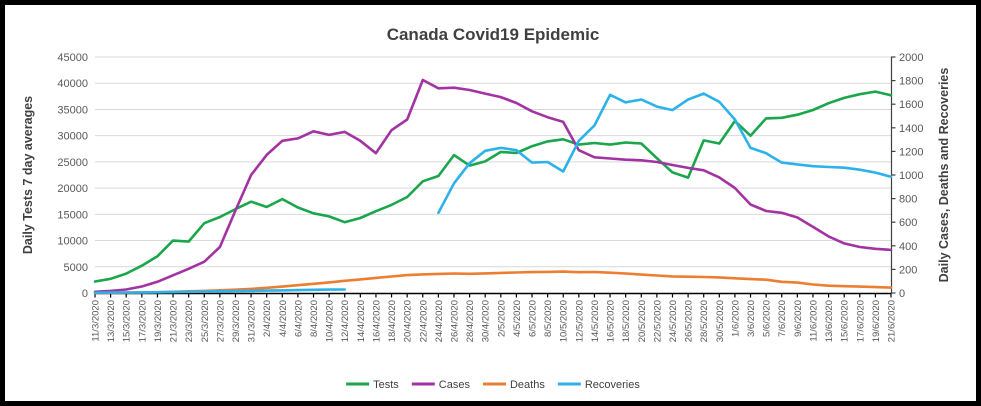  I want to click on x-axis-tick-label: 14/4/2020, so click(361, 321).